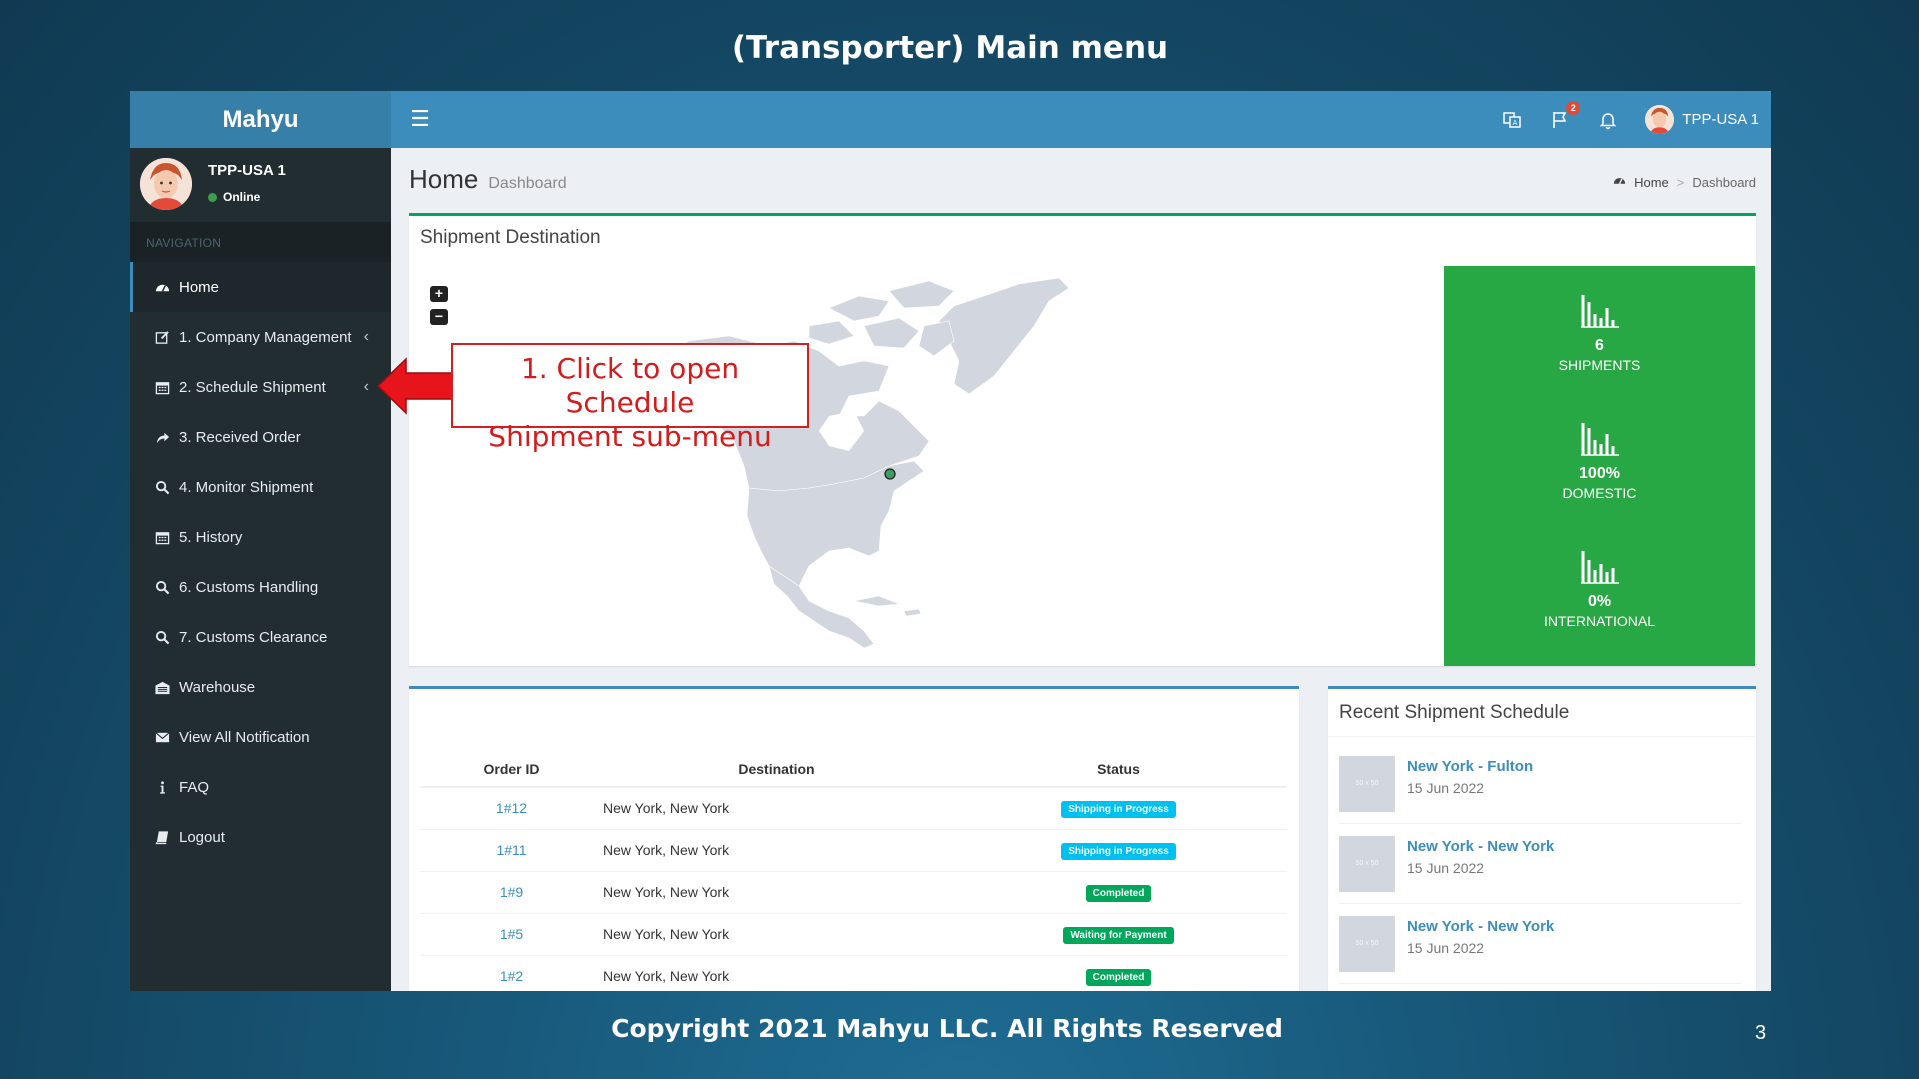 The width and height of the screenshot is (1919, 1079). I want to click on order-id-link: 1#9, so click(511, 892).